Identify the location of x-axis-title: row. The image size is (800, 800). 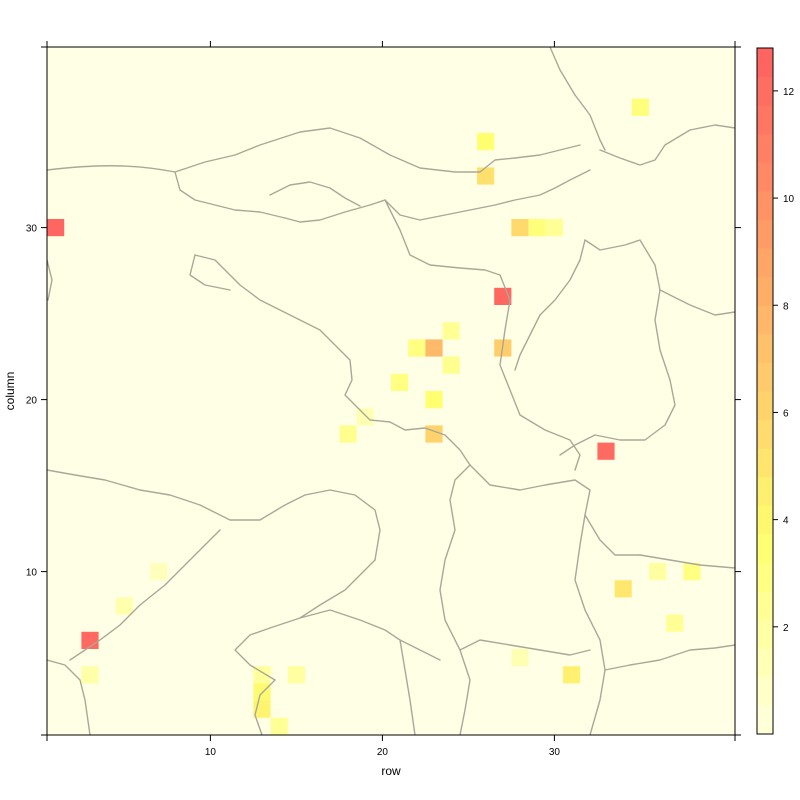
(391, 771).